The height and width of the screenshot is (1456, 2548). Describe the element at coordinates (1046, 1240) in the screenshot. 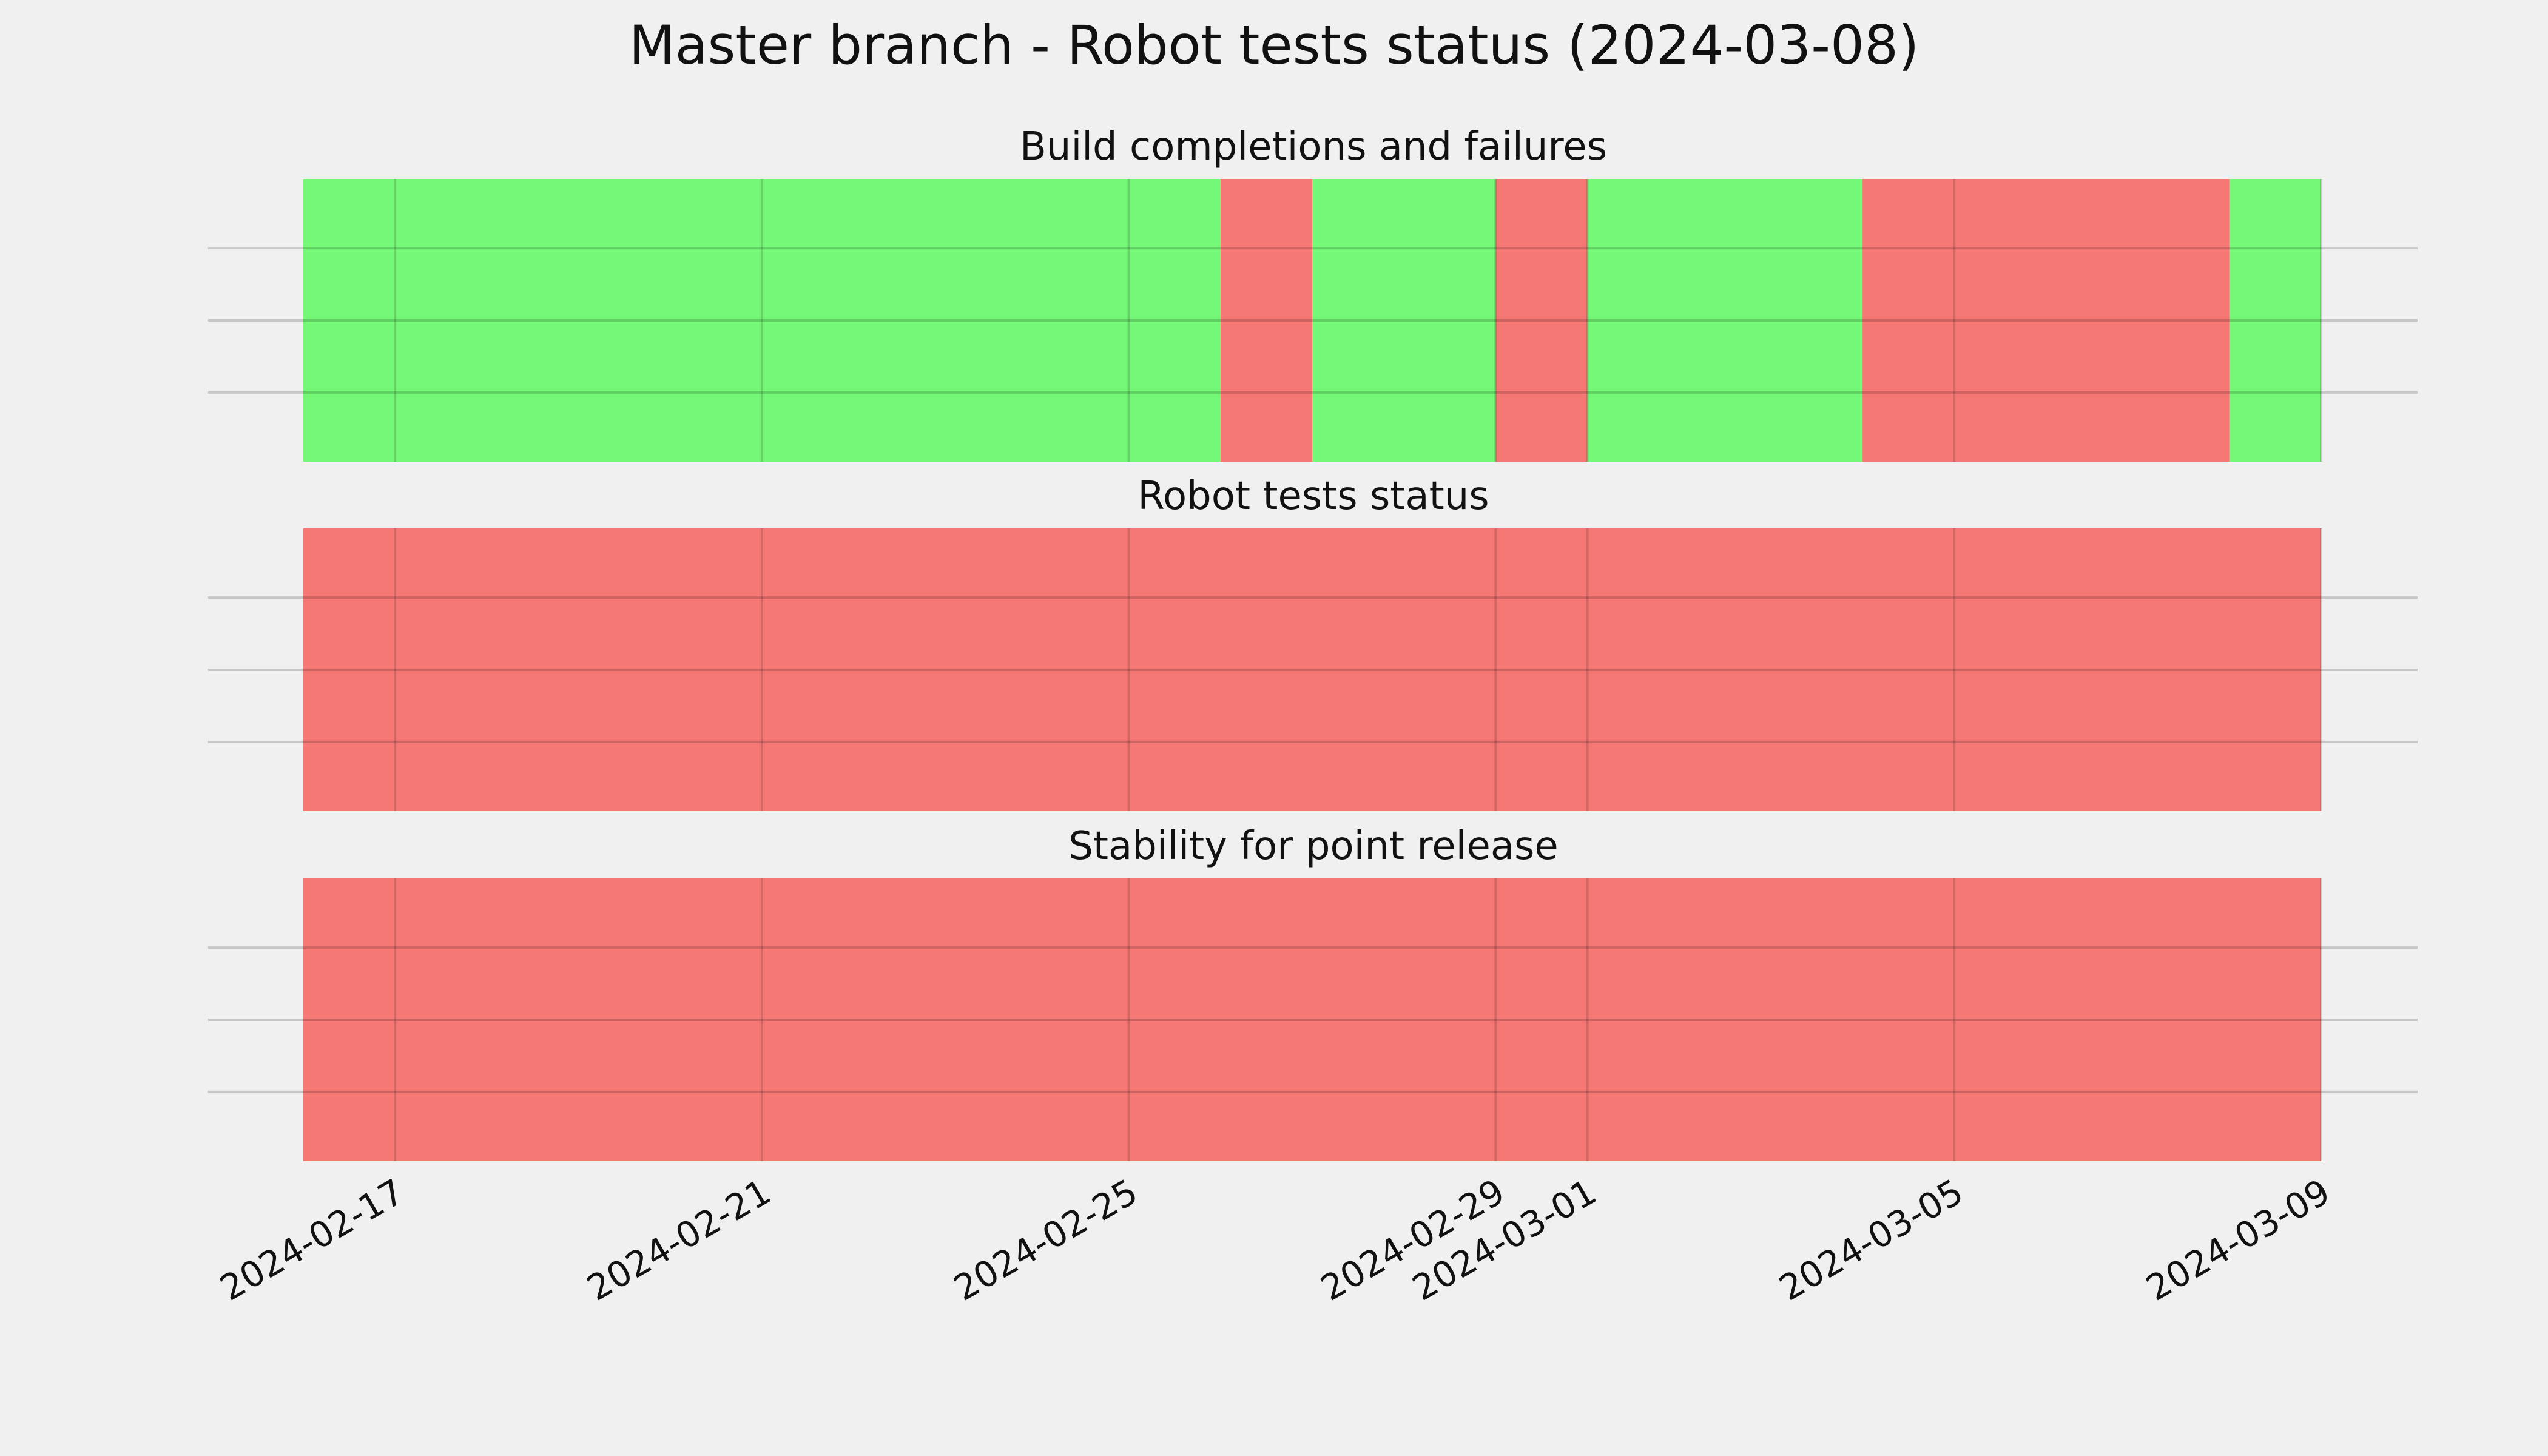

I see `x-tick-label: 2024-02-25` at that location.